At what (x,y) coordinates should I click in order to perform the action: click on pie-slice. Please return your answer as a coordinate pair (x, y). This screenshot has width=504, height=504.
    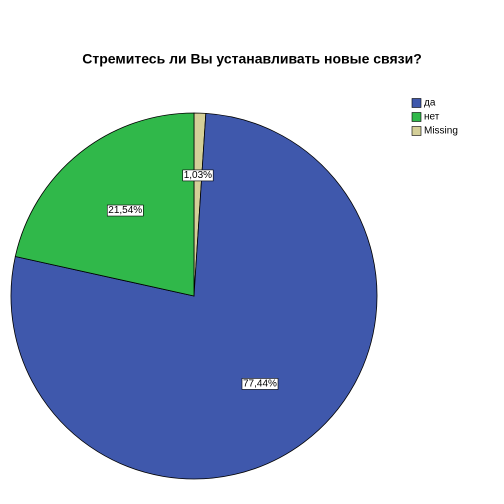
    Looking at the image, I should click on (104, 204).